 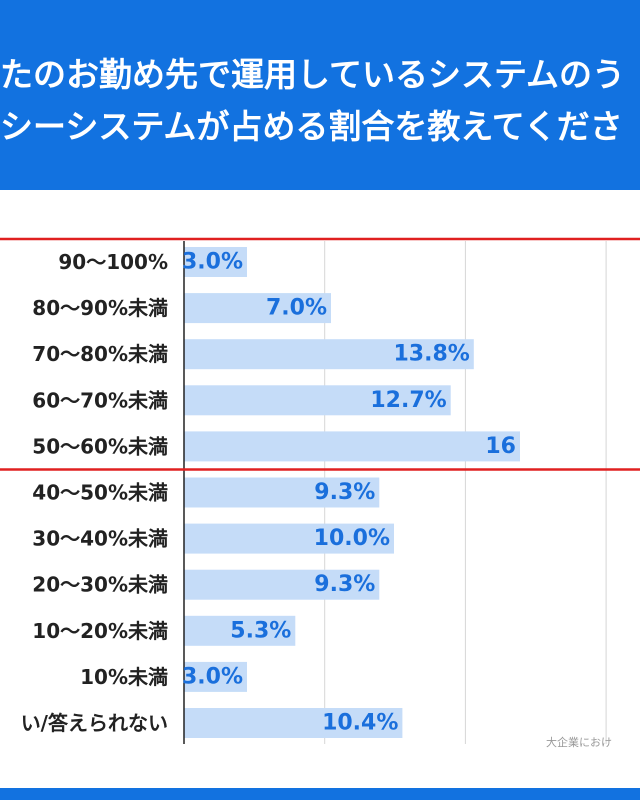 I want to click on category-label: い/答えられない, so click(x=94, y=723).